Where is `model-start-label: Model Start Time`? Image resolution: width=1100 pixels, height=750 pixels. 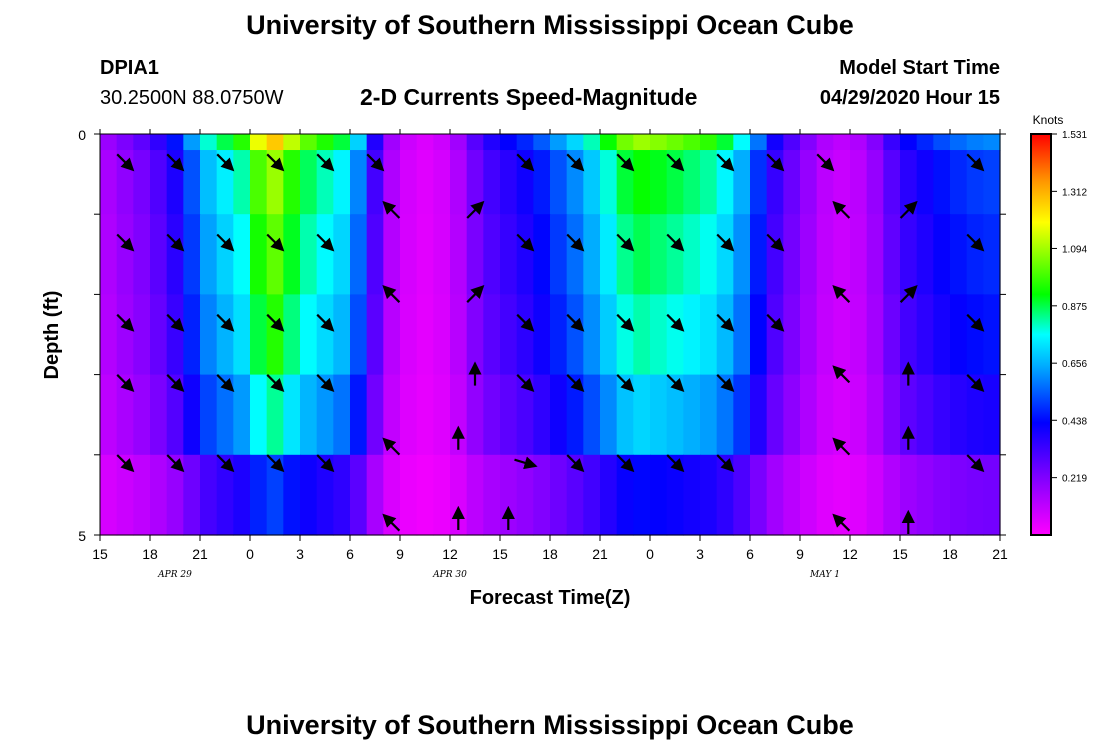
model-start-label: Model Start Time is located at coordinates (919, 68).